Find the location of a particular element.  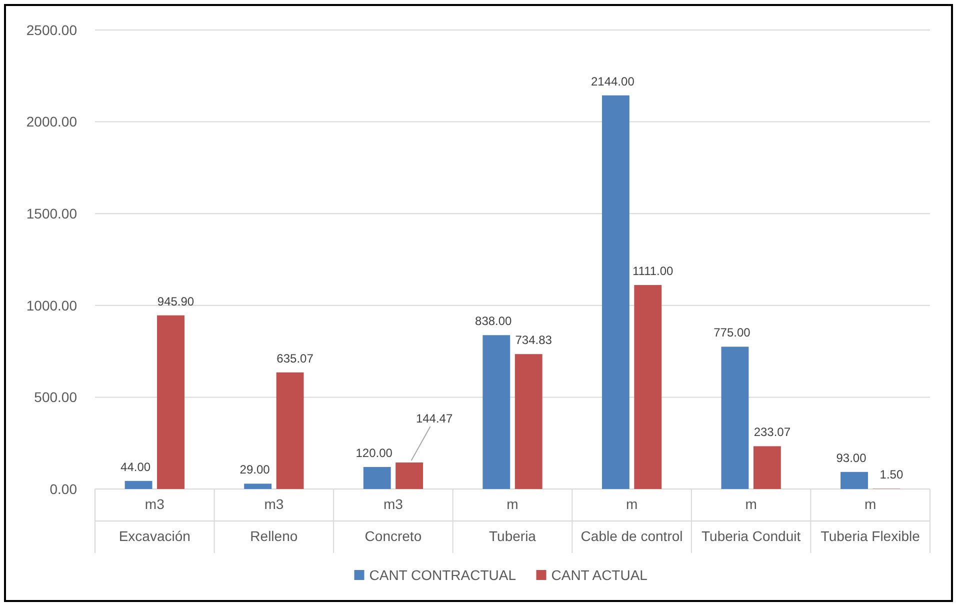

y-tick-label: 1500.00 is located at coordinates (52, 214).